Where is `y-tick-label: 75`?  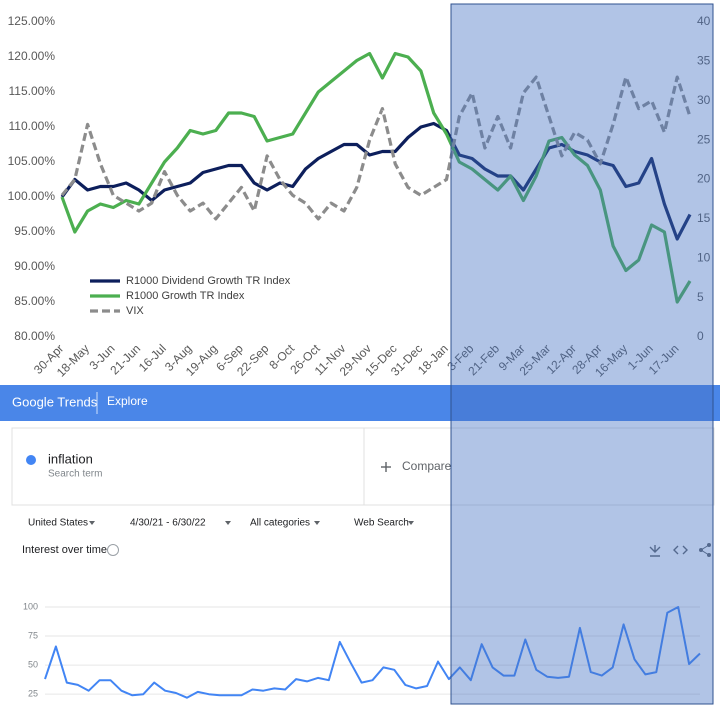
y-tick-label: 75 is located at coordinates (33, 635).